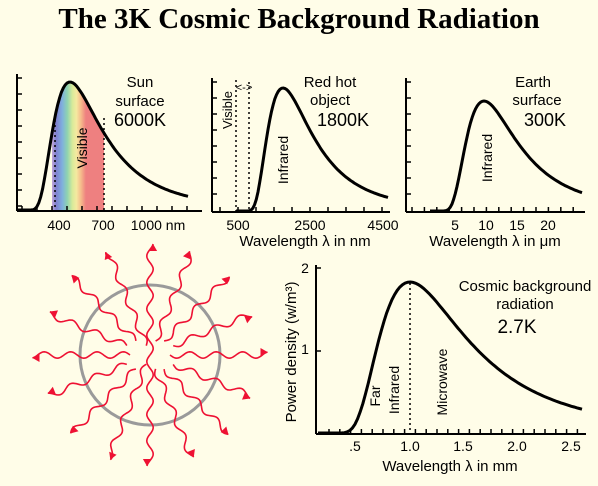 The height and width of the screenshot is (486, 598). Describe the element at coordinates (525, 286) in the screenshot. I see `cmb-label-line1: Cosmic background` at that location.